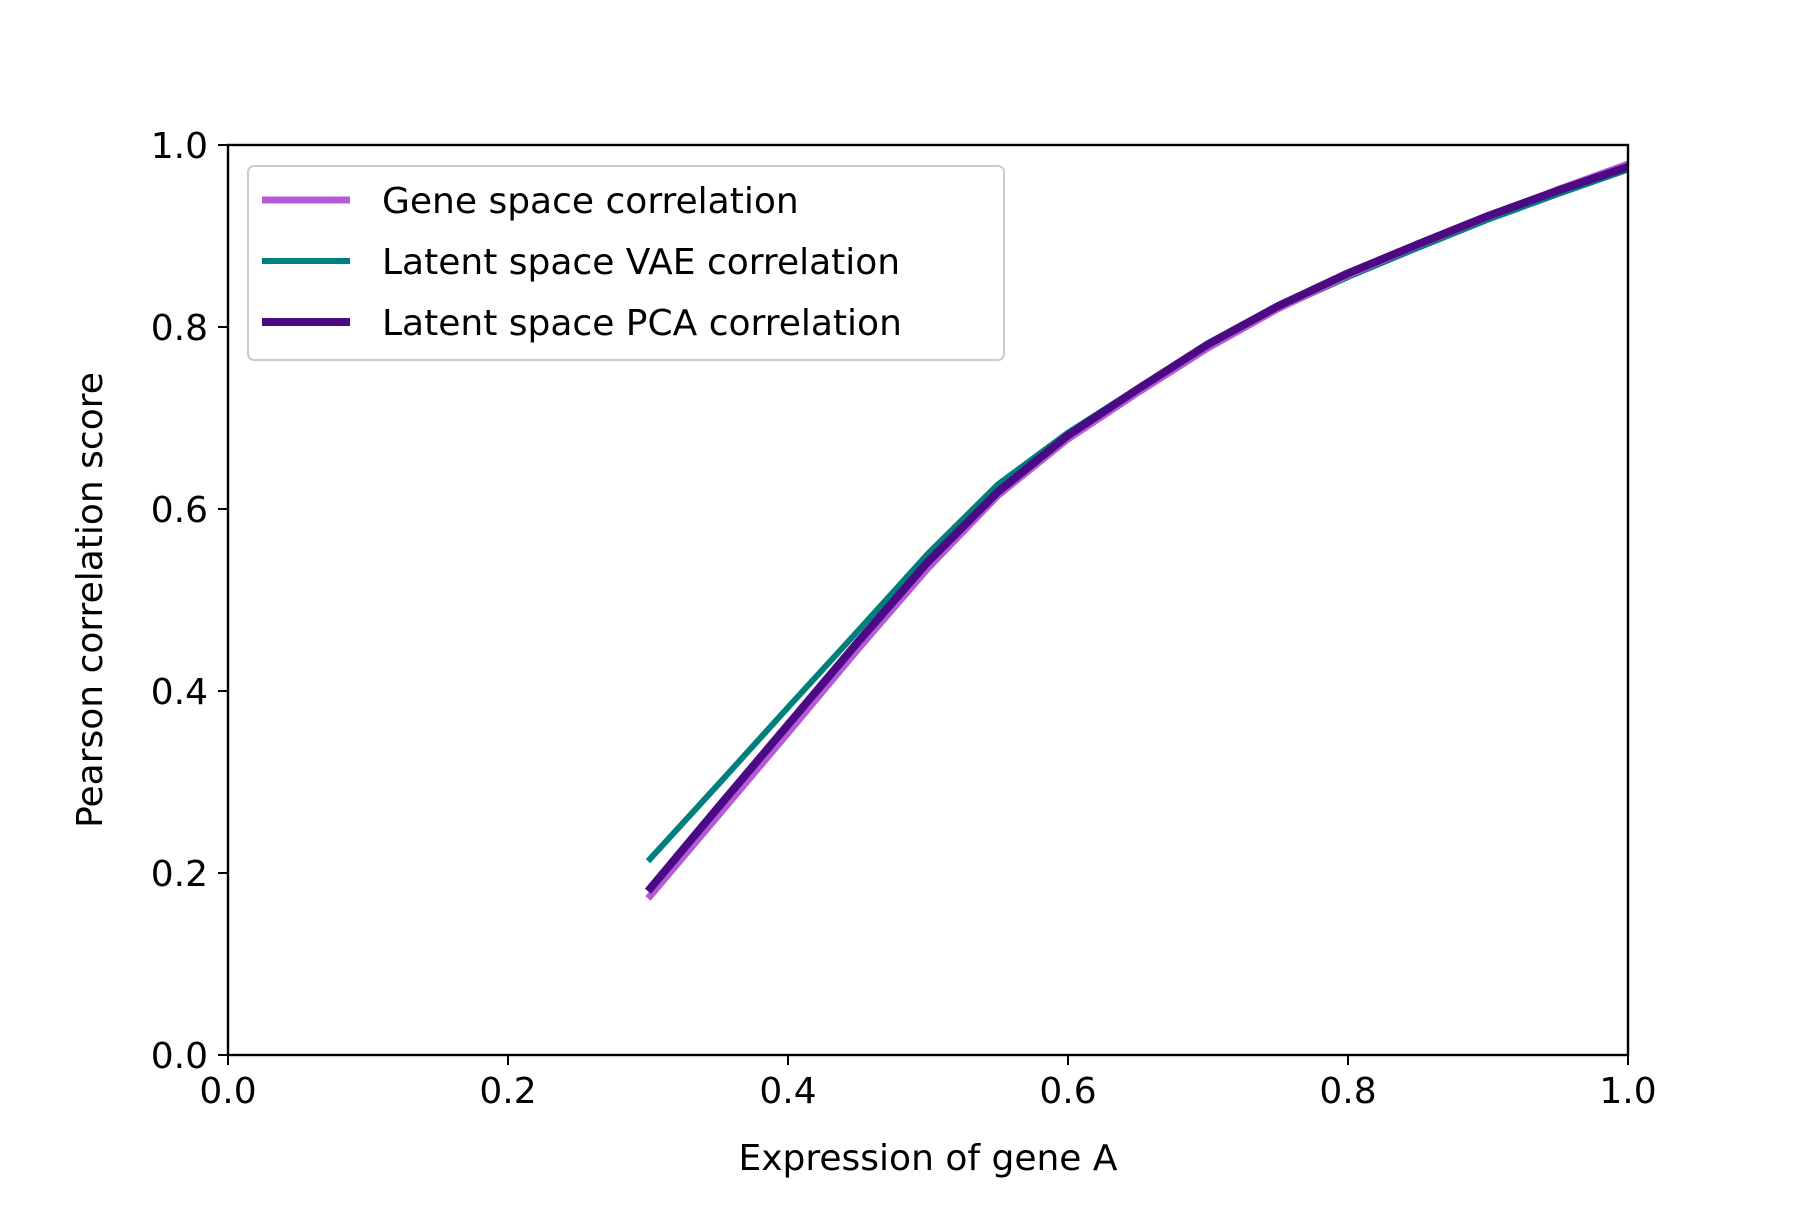  What do you see at coordinates (927, 1158) in the screenshot?
I see `x-axis-label: Expression of gene A` at bounding box center [927, 1158].